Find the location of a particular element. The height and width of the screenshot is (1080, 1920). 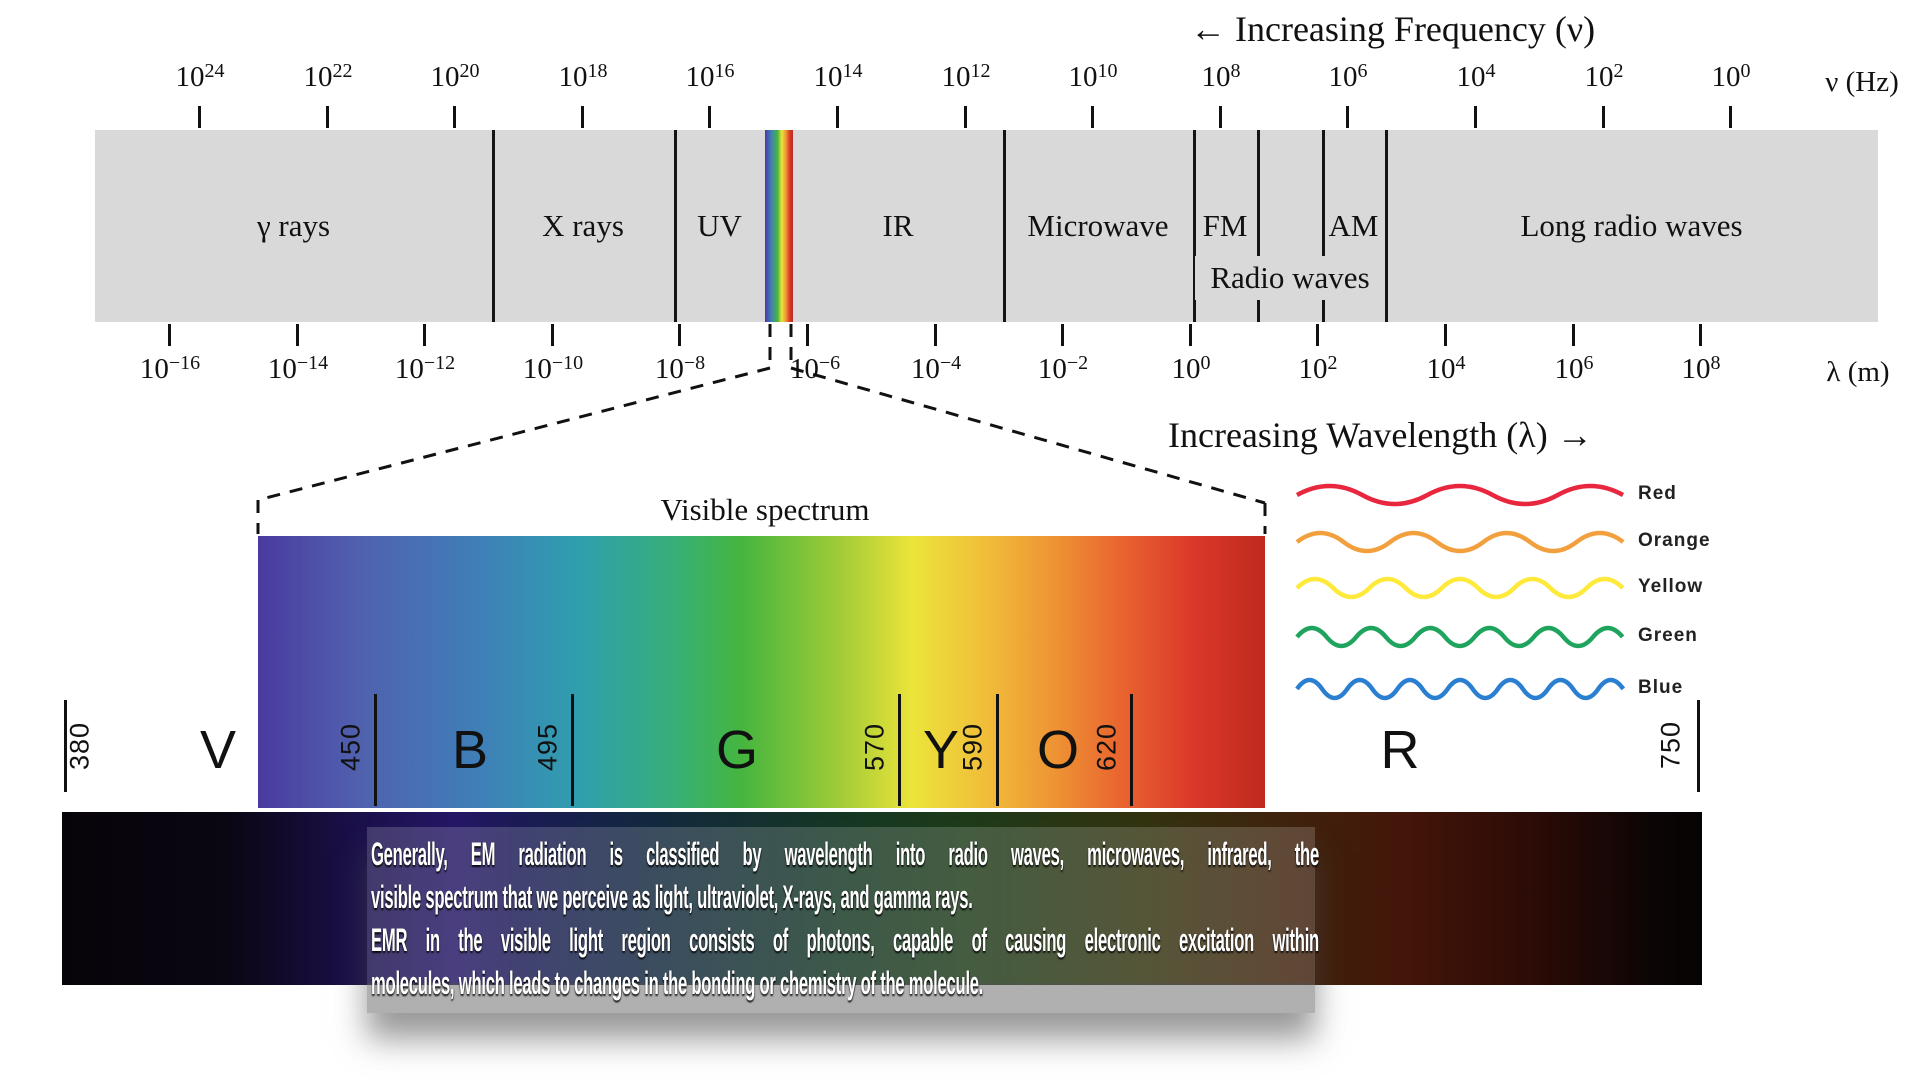

yellow-wave-icon is located at coordinates (1460, 588).